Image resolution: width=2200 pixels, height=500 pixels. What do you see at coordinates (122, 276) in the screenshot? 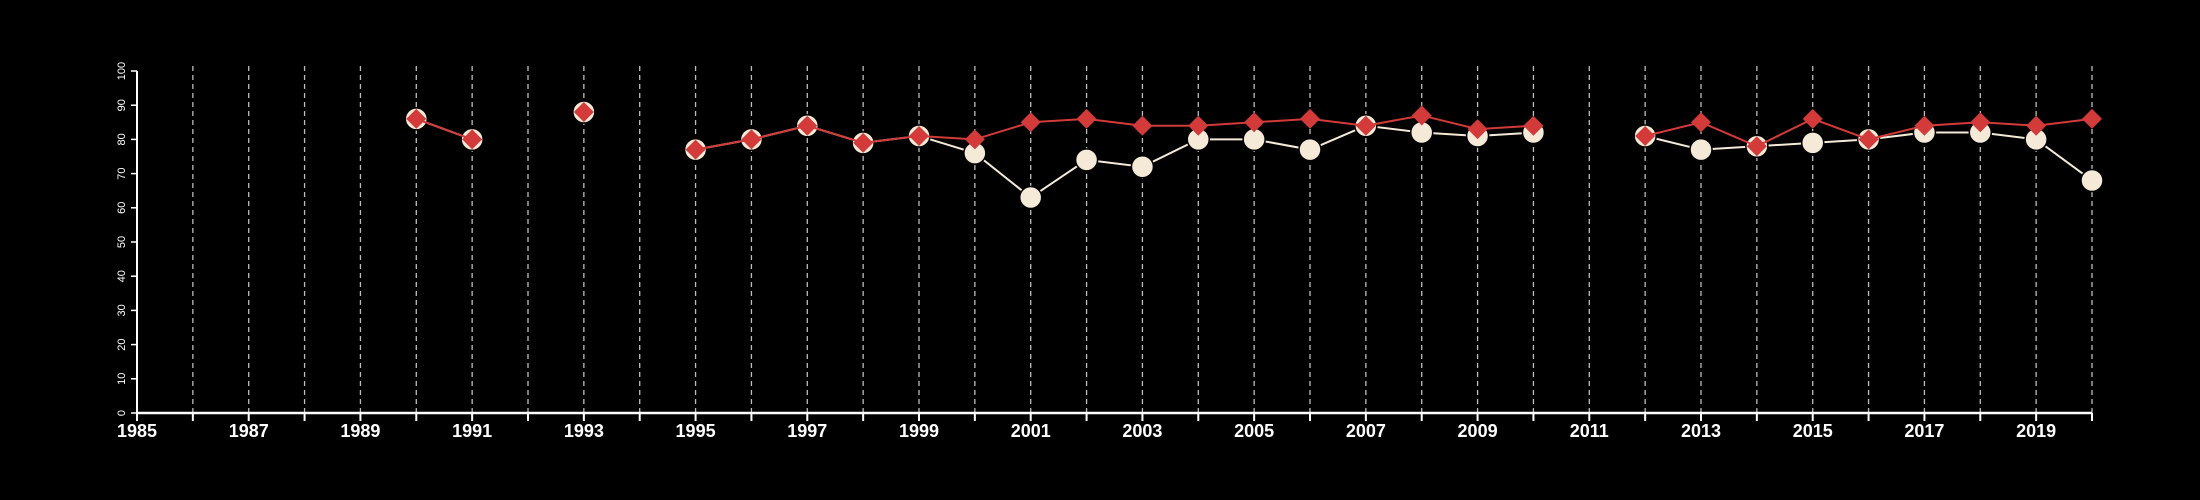
I see `y-tick-label: 40` at bounding box center [122, 276].